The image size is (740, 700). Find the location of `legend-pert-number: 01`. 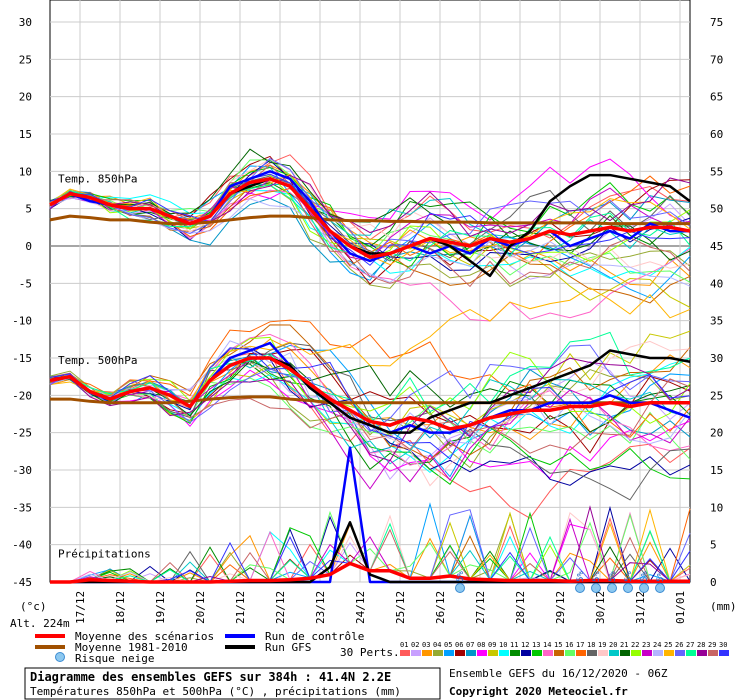

legend-pert-number: 01 is located at coordinates (404, 645).